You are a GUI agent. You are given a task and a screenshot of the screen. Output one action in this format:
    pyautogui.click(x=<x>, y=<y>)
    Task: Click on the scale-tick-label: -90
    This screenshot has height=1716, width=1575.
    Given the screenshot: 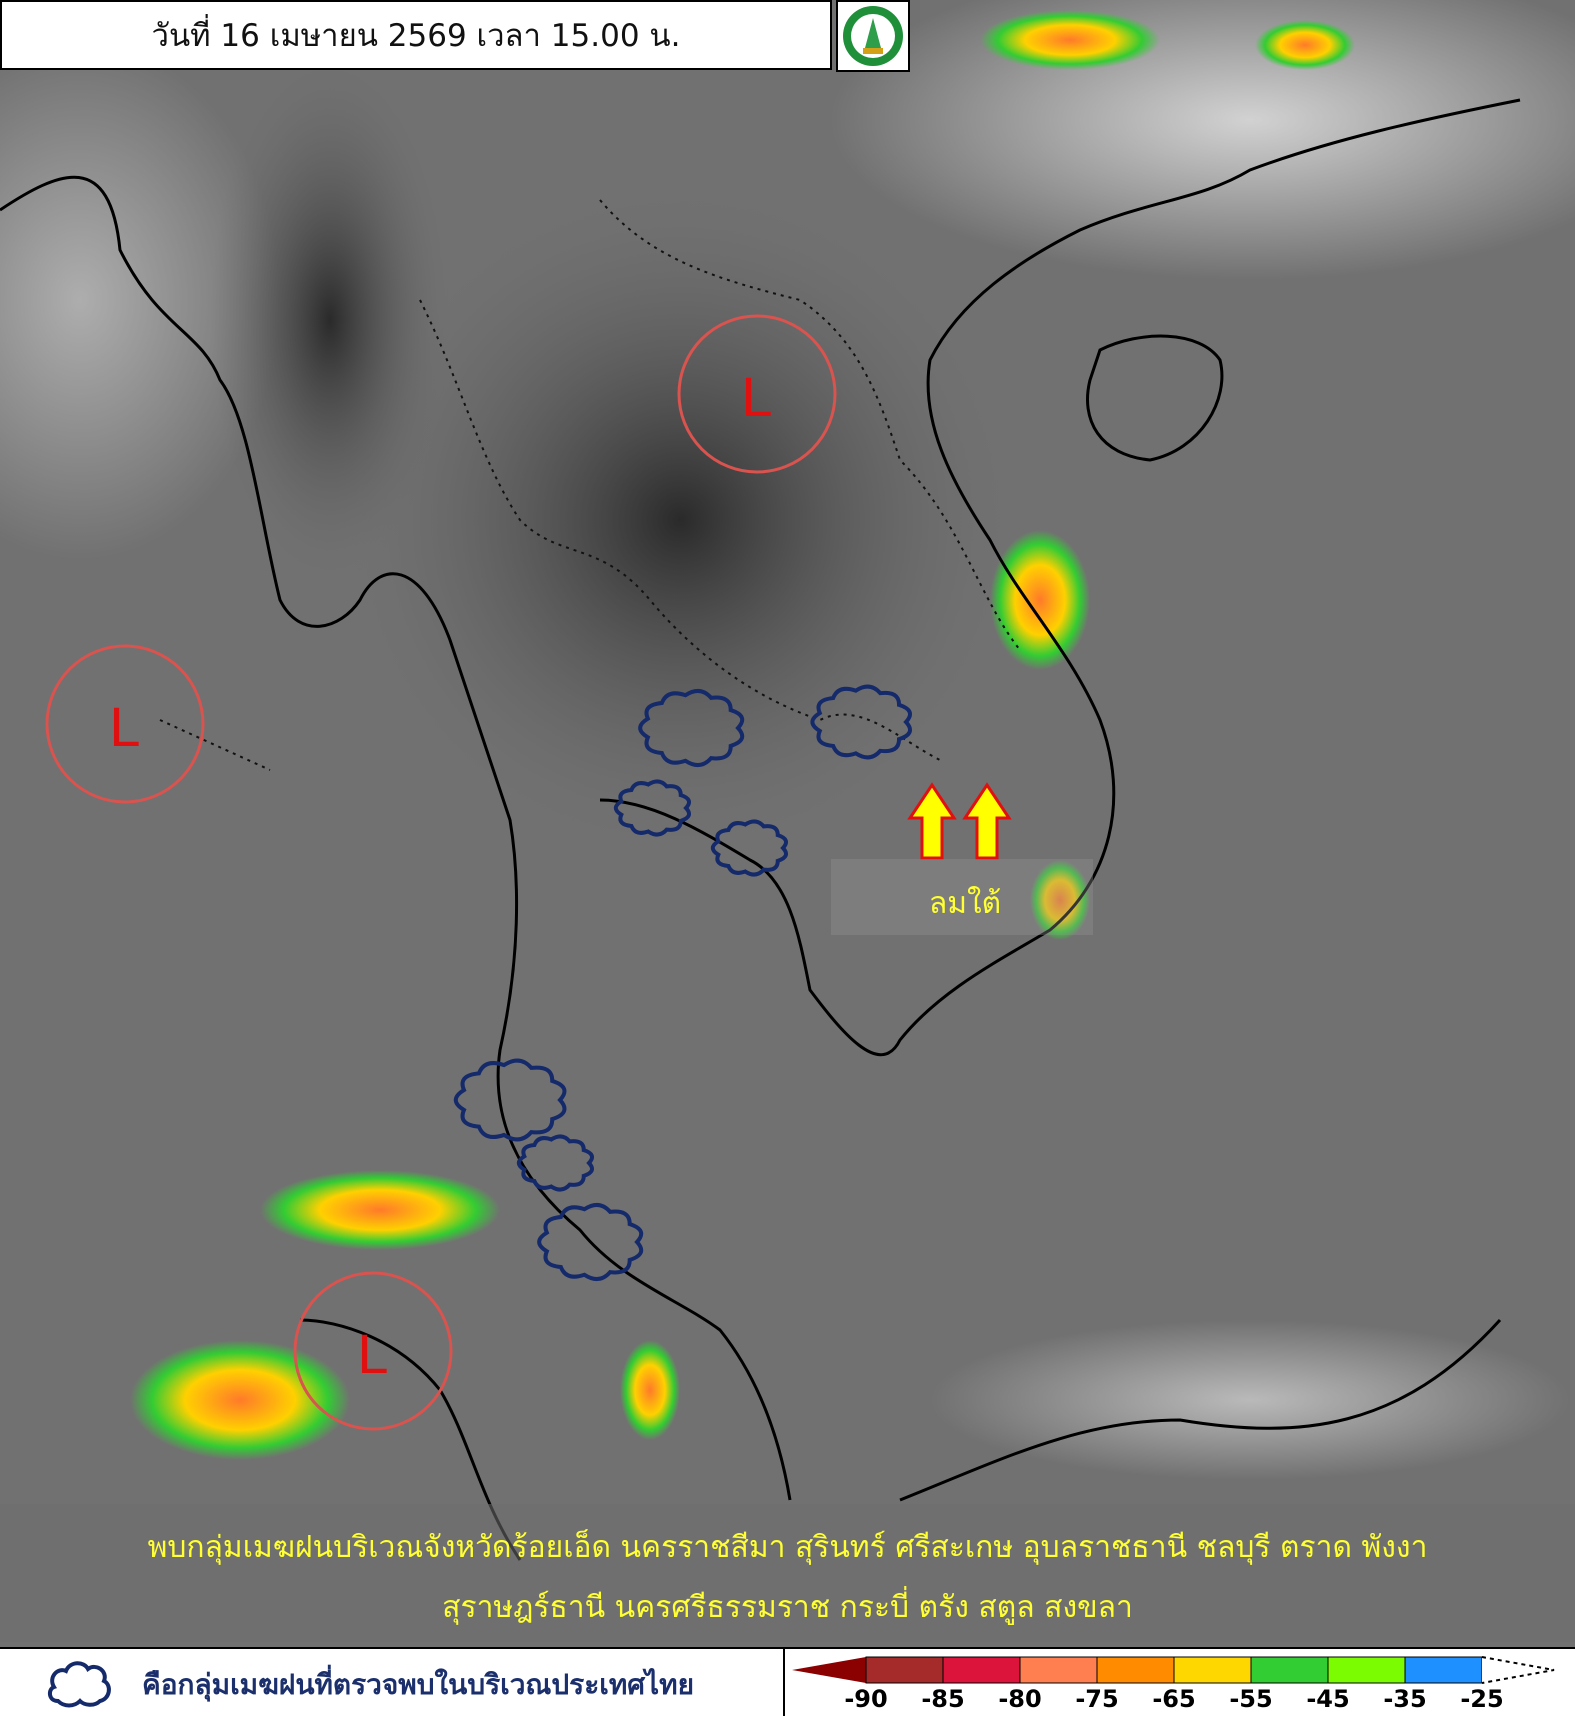 What is the action you would take?
    pyautogui.click(x=866, y=1699)
    